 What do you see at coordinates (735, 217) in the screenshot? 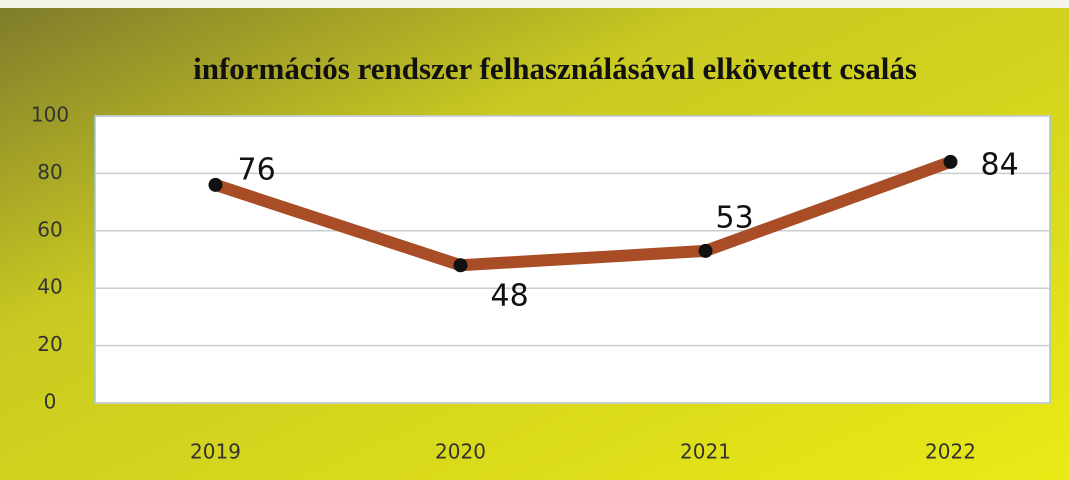
I see `data-label: 53` at bounding box center [735, 217].